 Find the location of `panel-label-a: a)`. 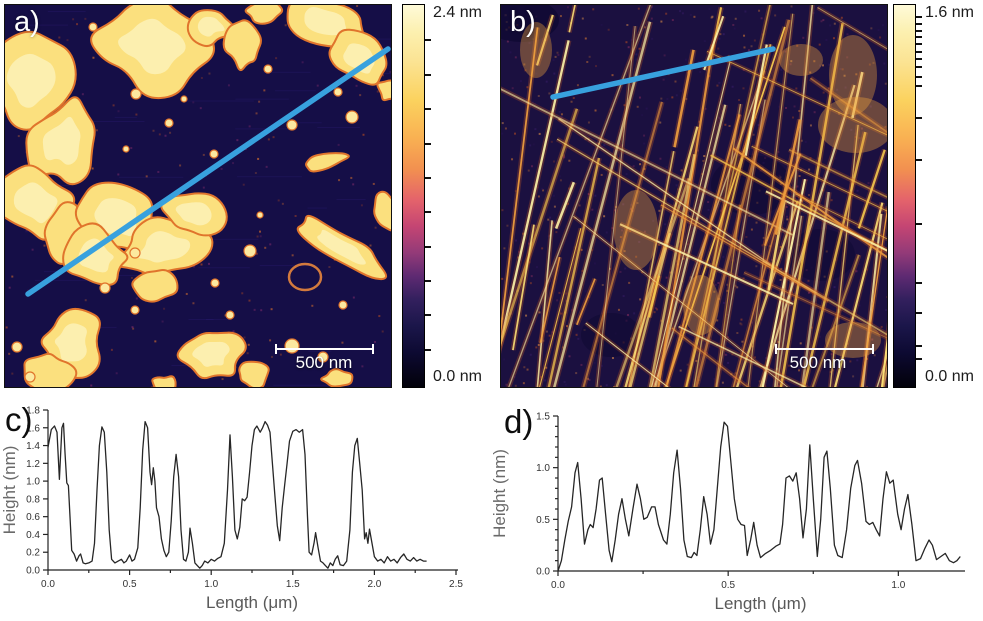

panel-label-a: a) is located at coordinates (27, 22).